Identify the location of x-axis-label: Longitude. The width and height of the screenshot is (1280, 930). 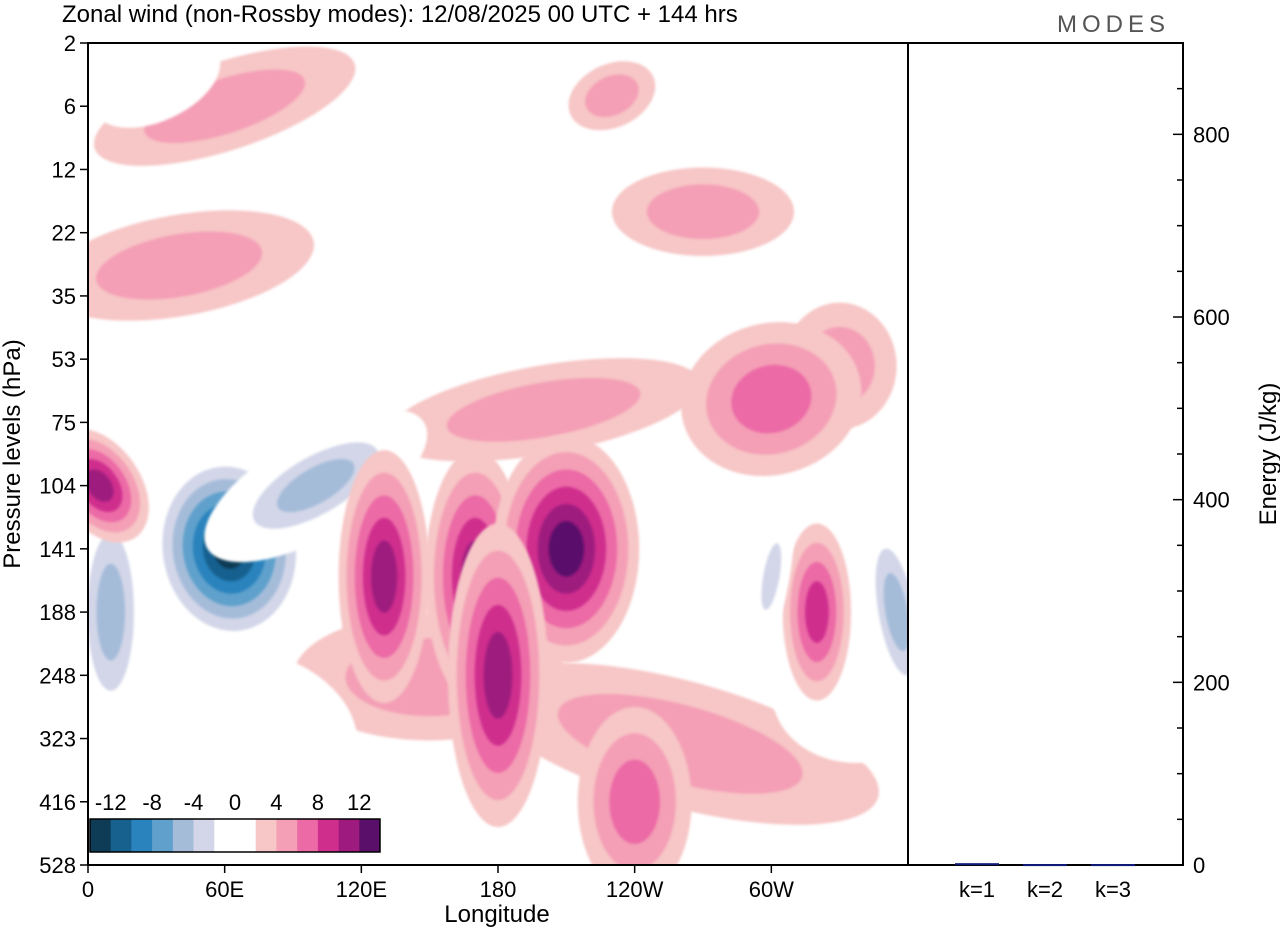
(496, 914).